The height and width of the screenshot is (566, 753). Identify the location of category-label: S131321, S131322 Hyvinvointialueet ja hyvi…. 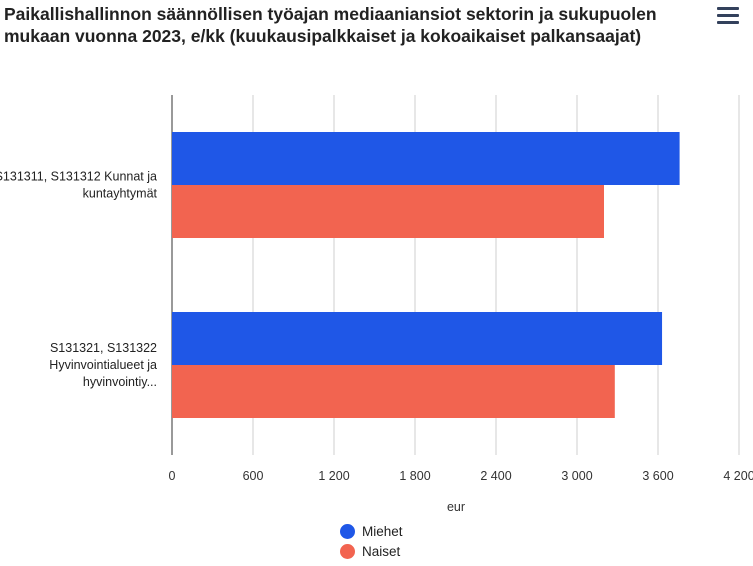
(103, 365).